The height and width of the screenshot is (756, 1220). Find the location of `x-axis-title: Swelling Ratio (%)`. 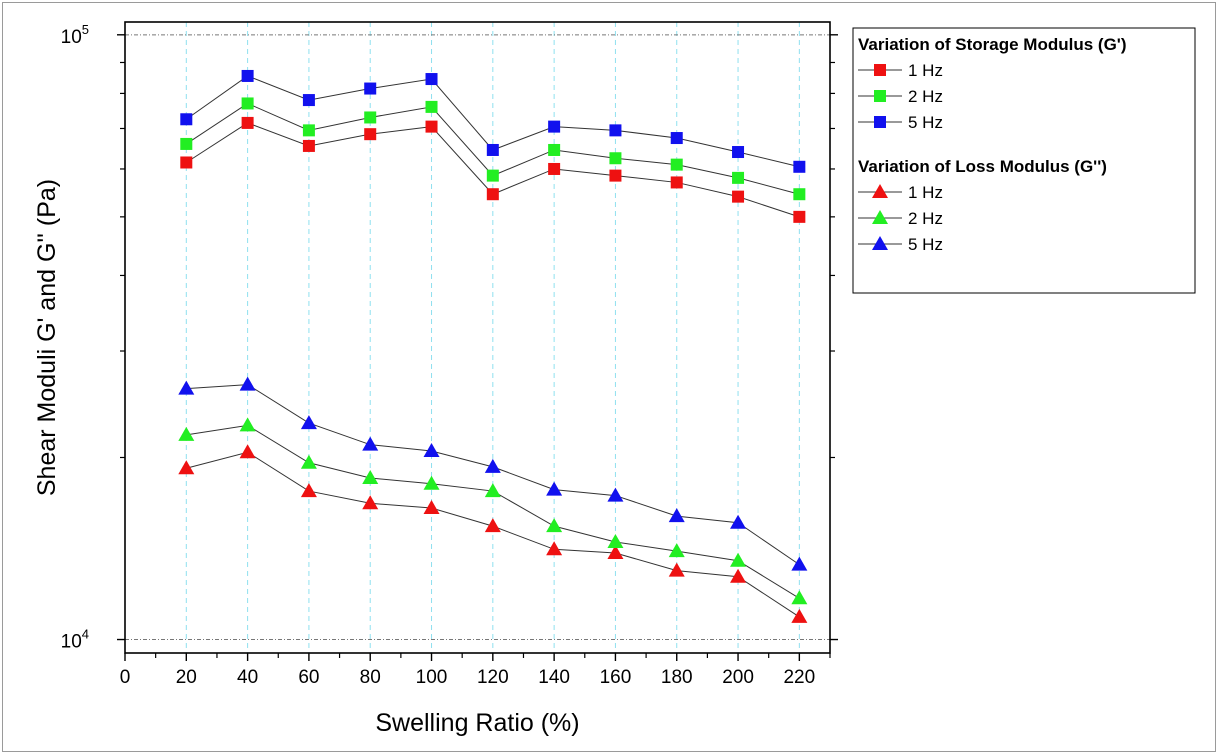

x-axis-title: Swelling Ratio (%) is located at coordinates (477, 723).